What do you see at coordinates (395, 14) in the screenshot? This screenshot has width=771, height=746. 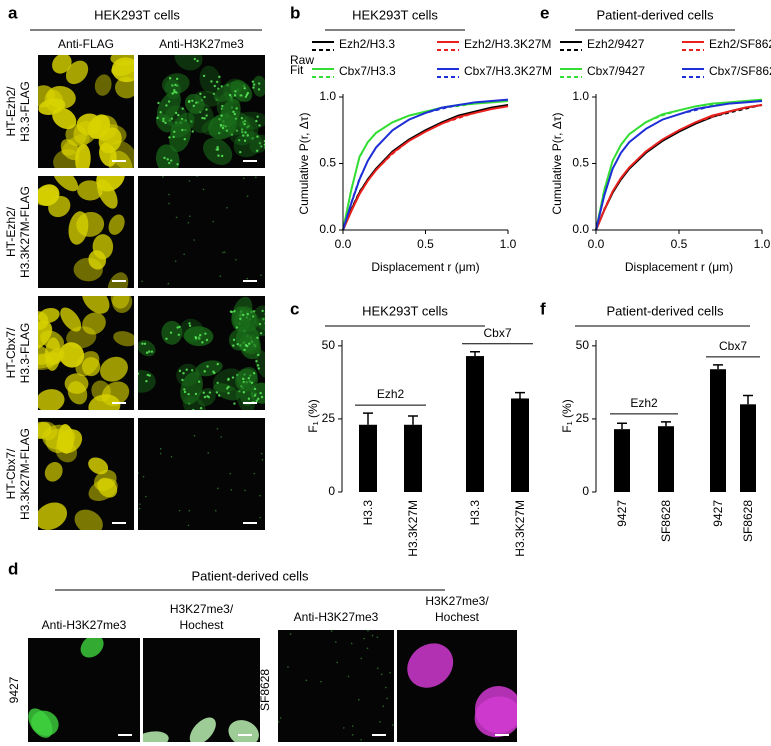 I see `panel-title: HEK293T cells` at bounding box center [395, 14].